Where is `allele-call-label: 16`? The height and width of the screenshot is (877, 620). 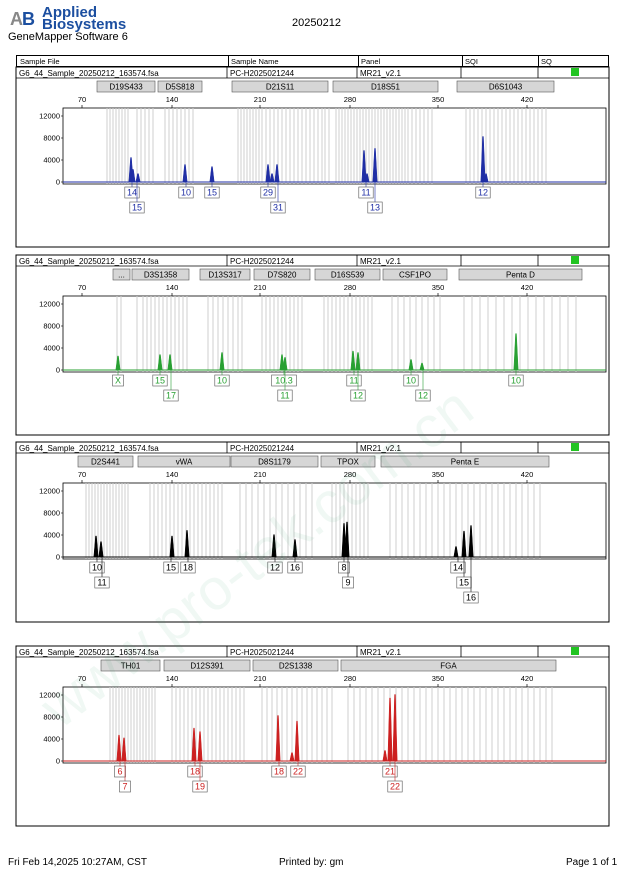 allele-call-label: 16 is located at coordinates (471, 598).